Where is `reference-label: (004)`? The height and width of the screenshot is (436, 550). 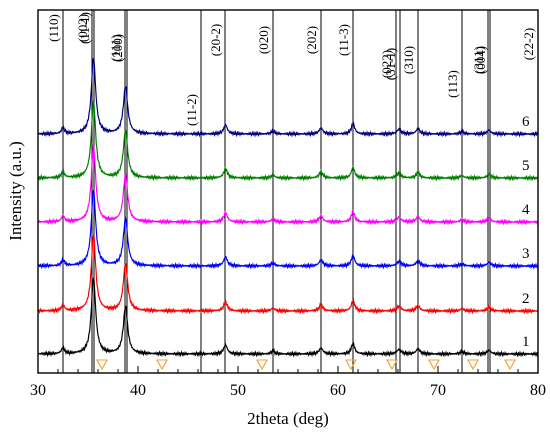 reference-label: (004) is located at coordinates (480, 60).